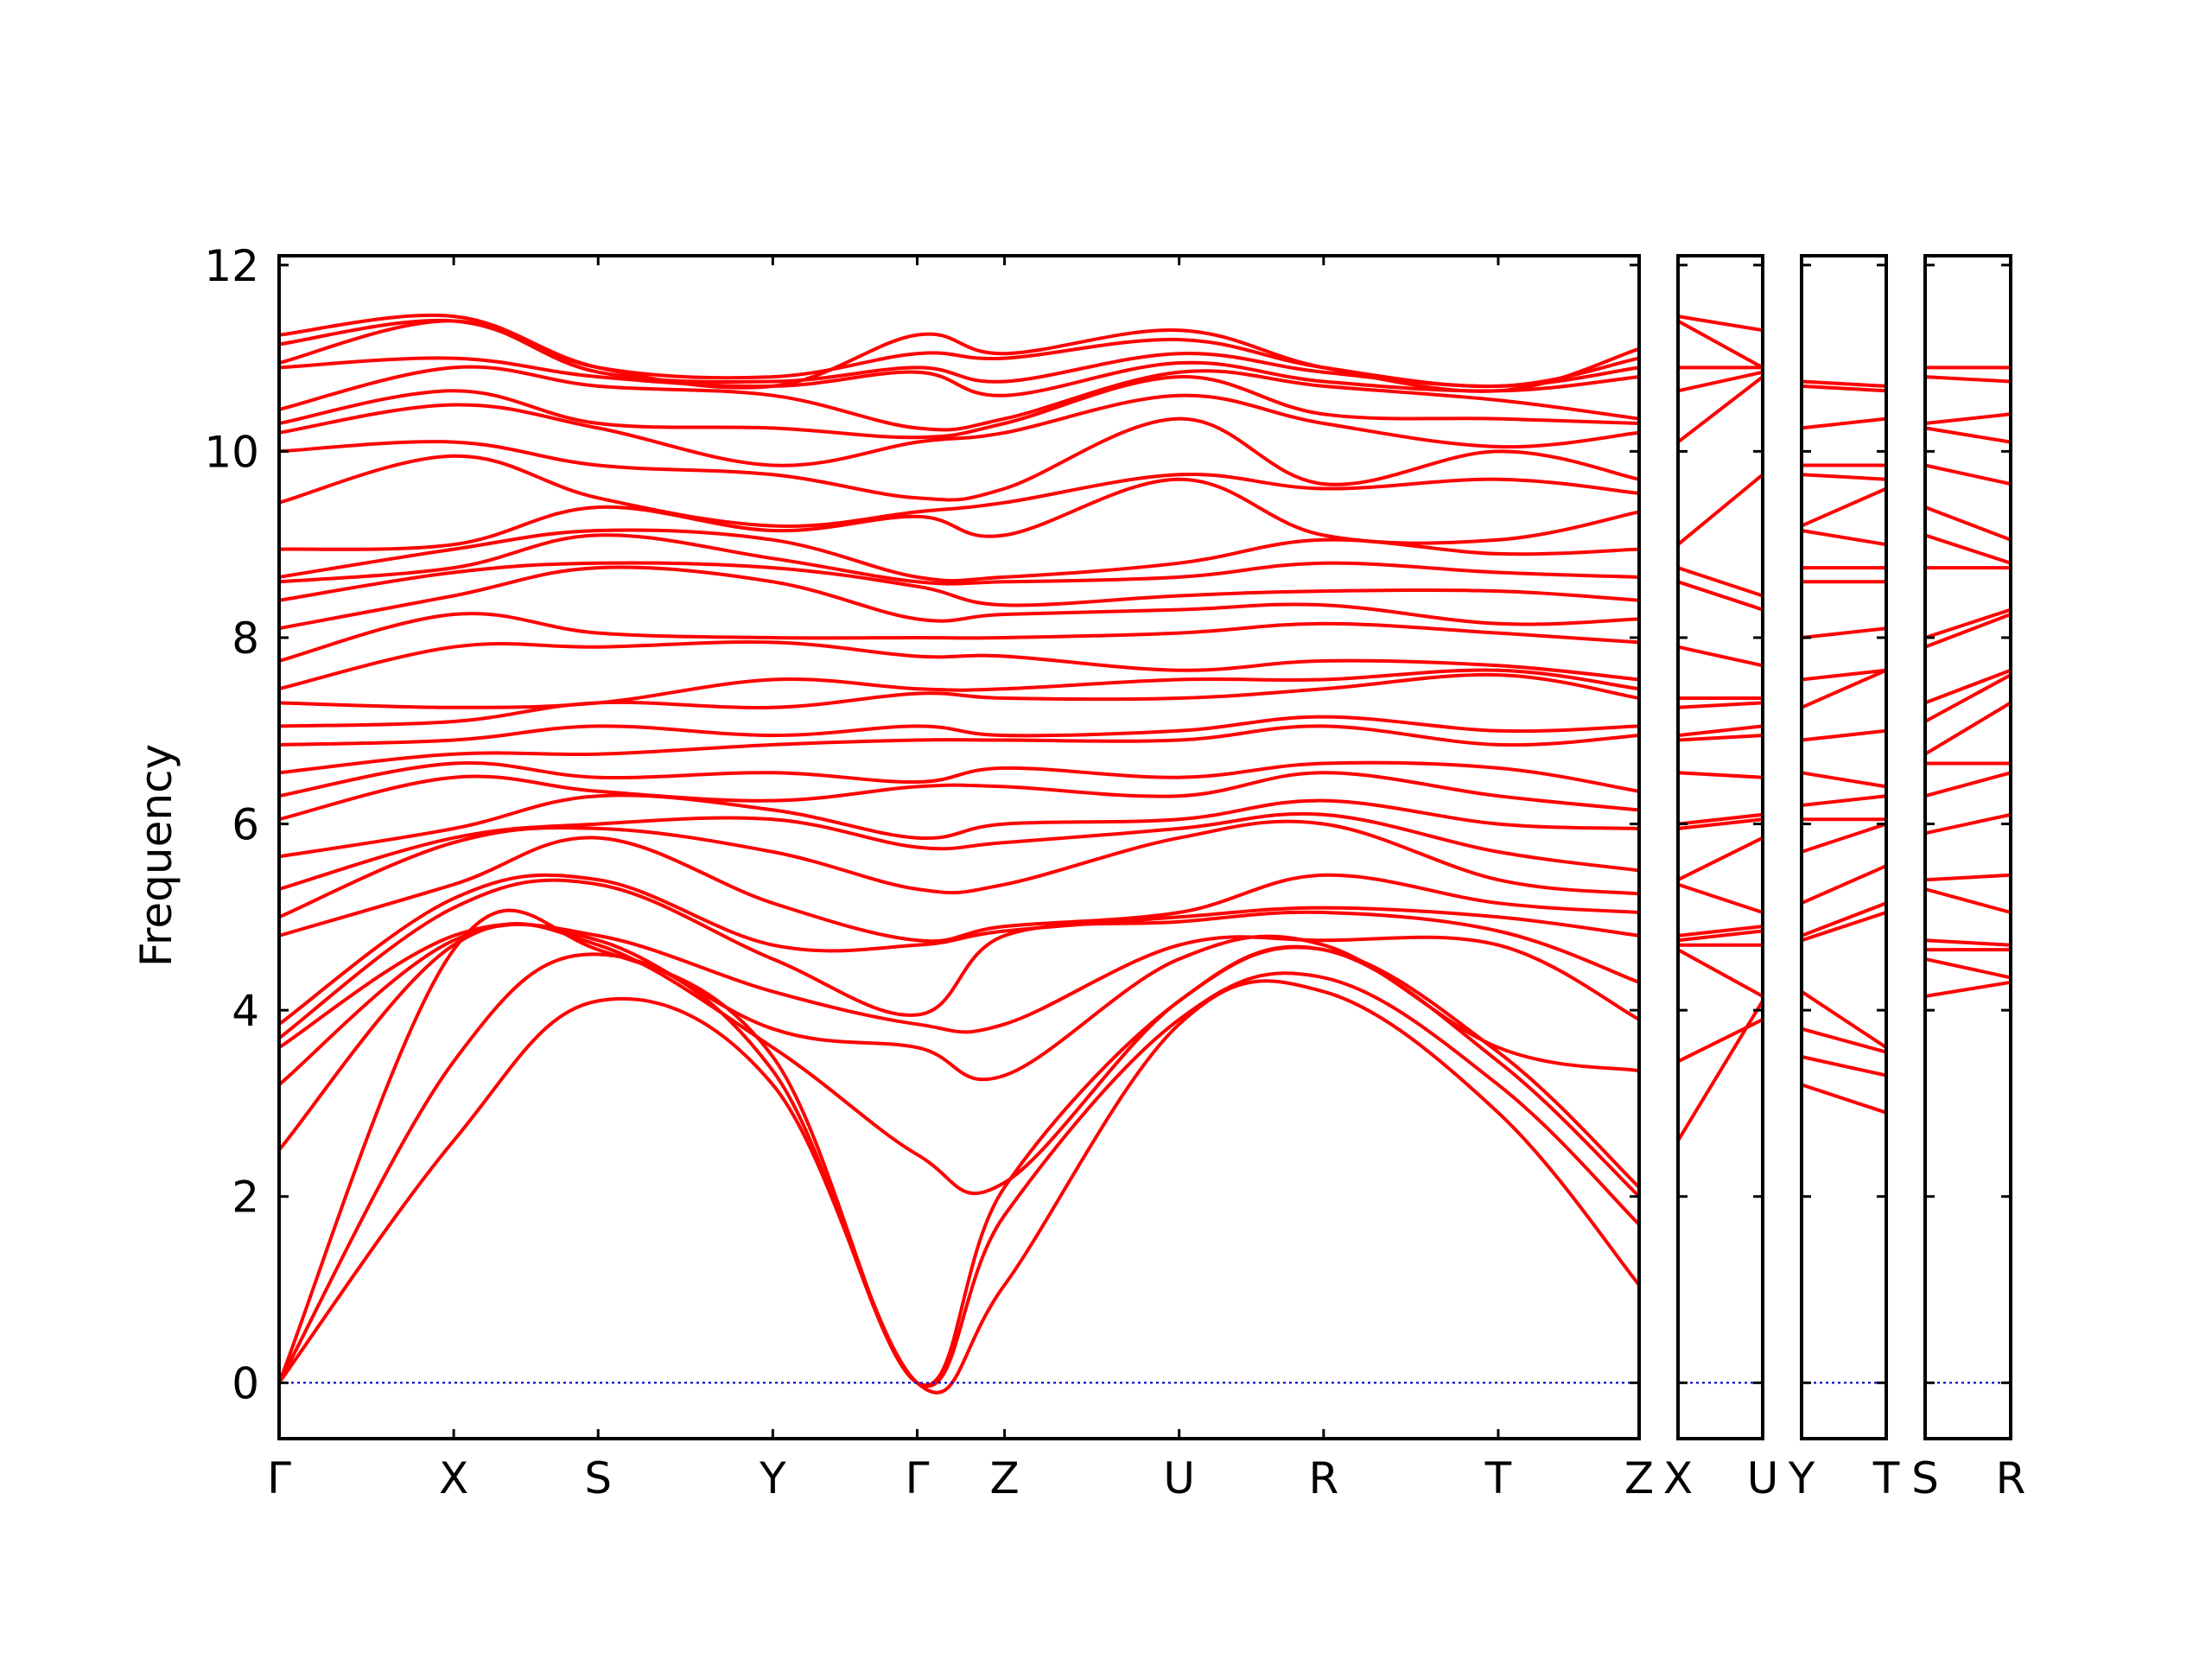 The height and width of the screenshot is (1659, 2212). Describe the element at coordinates (245, 638) in the screenshot. I see `y-tick-label-4: 8` at that location.